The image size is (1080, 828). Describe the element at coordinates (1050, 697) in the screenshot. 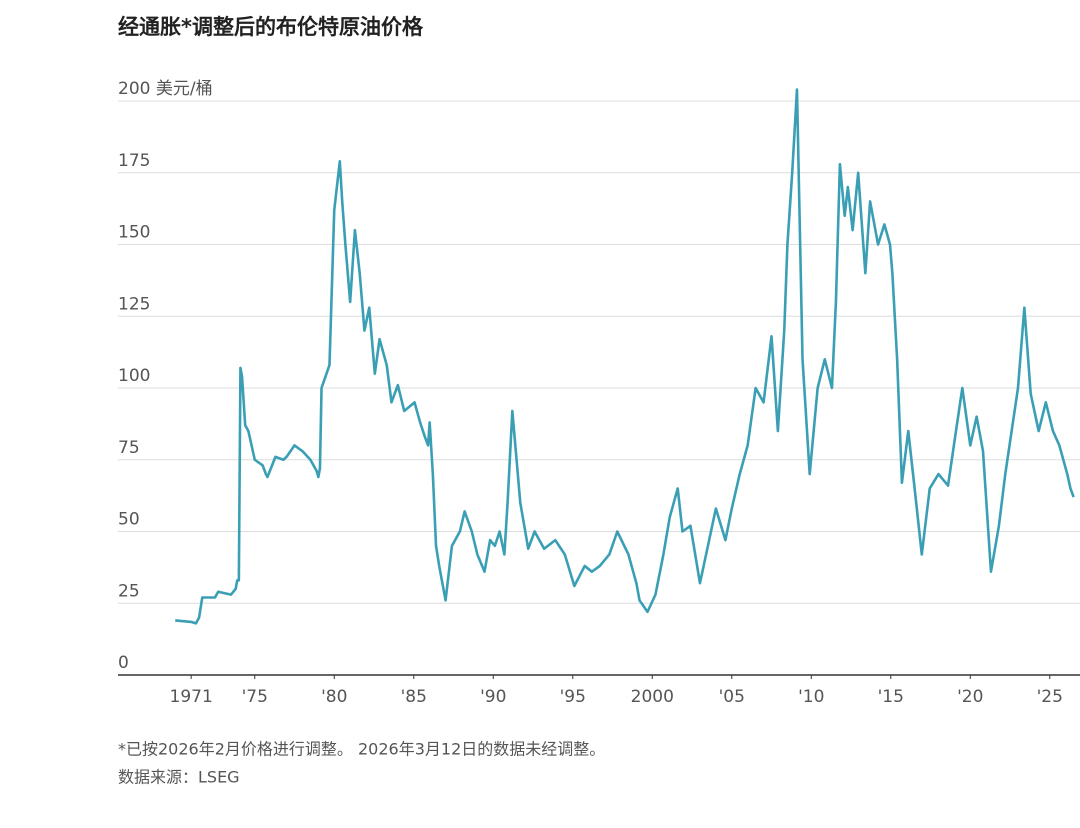

I see `x-tick-label: '25` at that location.